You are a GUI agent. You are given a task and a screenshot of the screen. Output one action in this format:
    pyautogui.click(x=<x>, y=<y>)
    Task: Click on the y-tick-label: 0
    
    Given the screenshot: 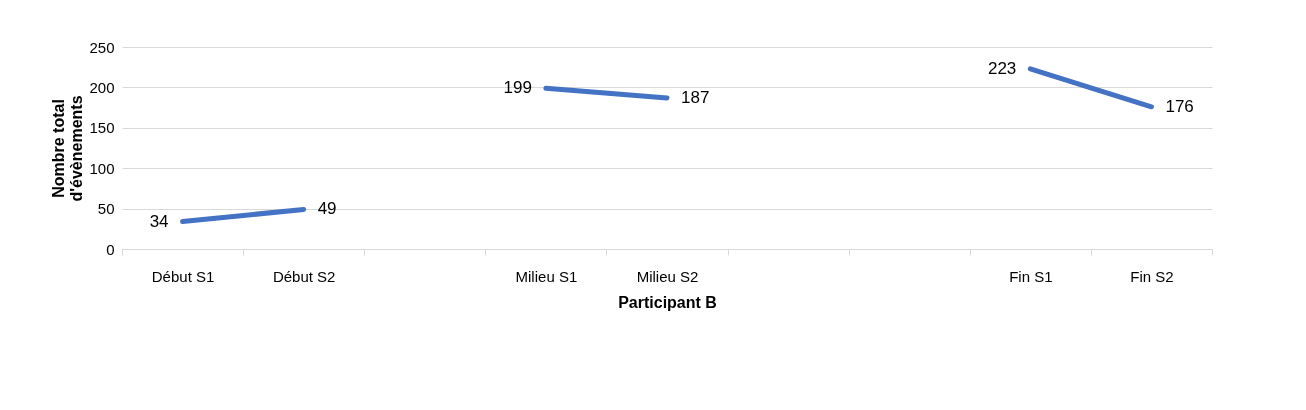 What is the action you would take?
    pyautogui.click(x=110, y=249)
    